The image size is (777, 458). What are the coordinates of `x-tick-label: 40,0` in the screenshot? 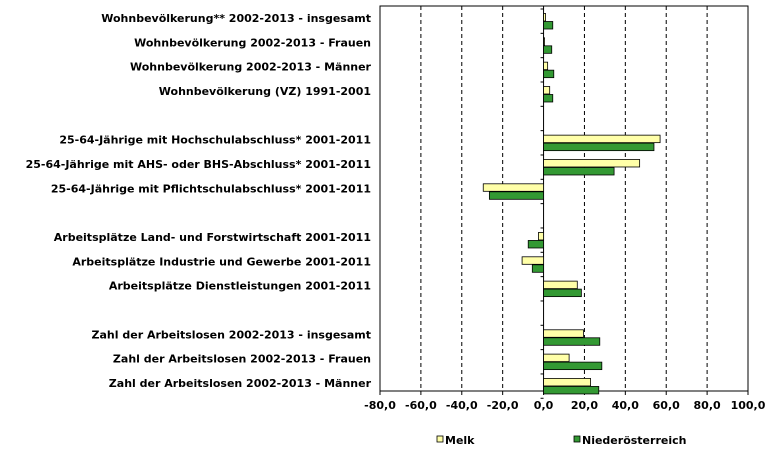 It's located at (625, 405).